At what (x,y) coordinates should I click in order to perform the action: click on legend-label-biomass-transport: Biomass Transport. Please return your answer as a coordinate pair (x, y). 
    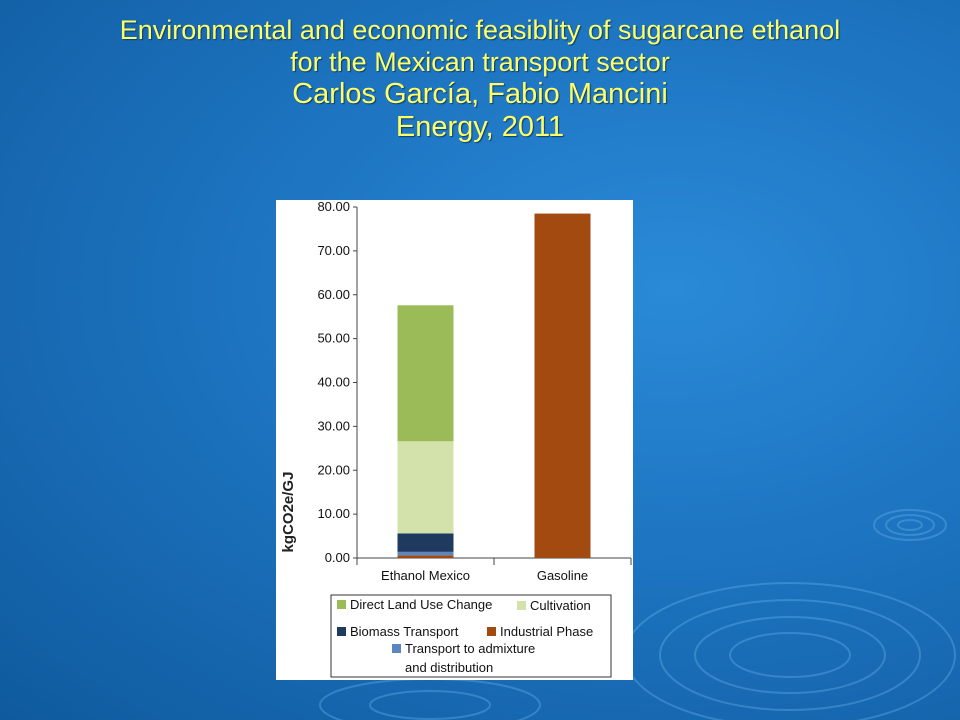
    Looking at the image, I should click on (404, 631).